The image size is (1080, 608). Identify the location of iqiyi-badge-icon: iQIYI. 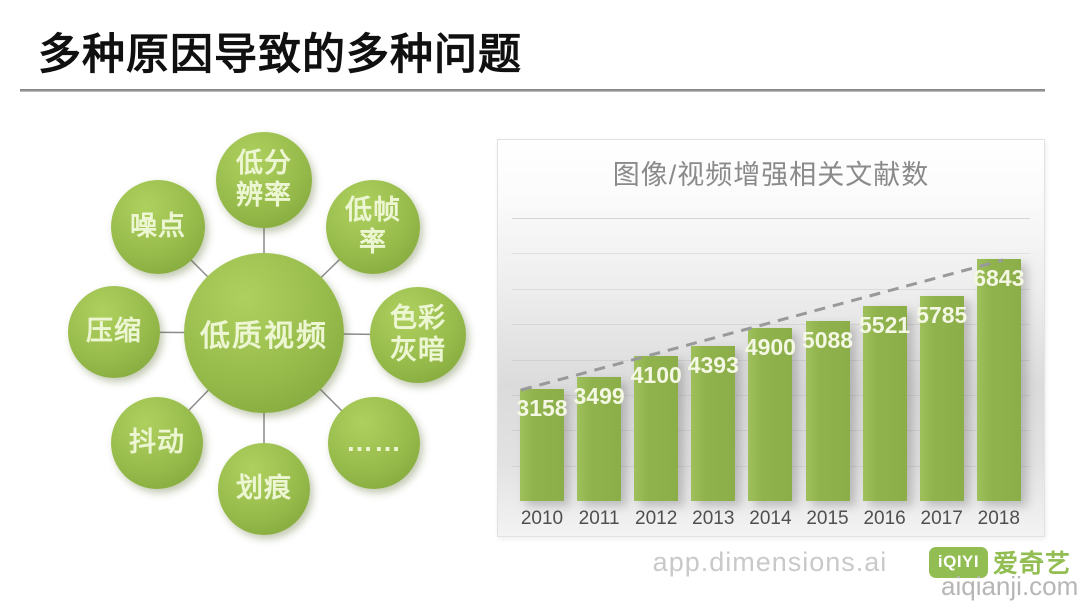
(958, 562).